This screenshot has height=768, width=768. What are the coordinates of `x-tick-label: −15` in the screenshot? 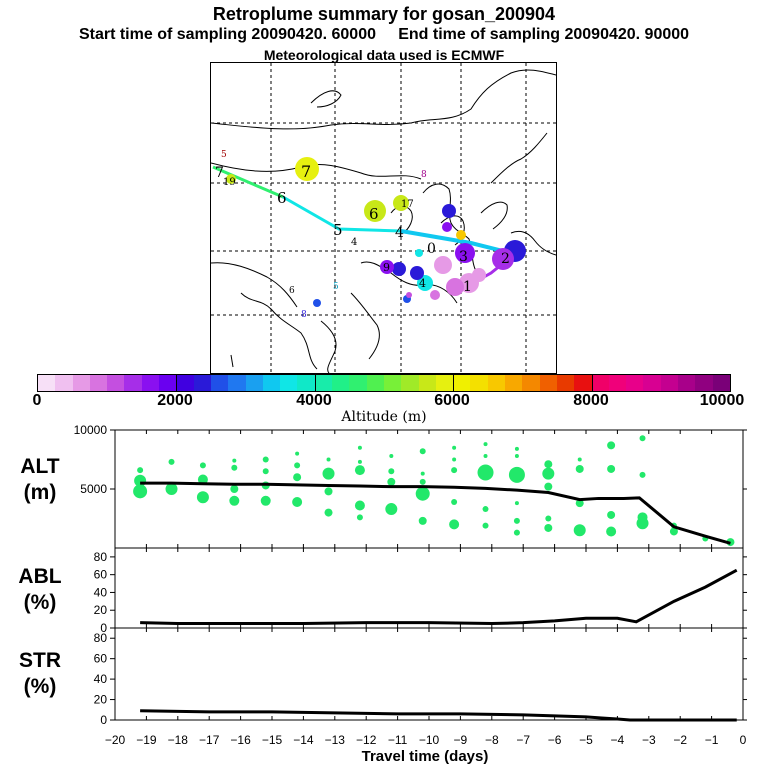 It's located at (272, 740).